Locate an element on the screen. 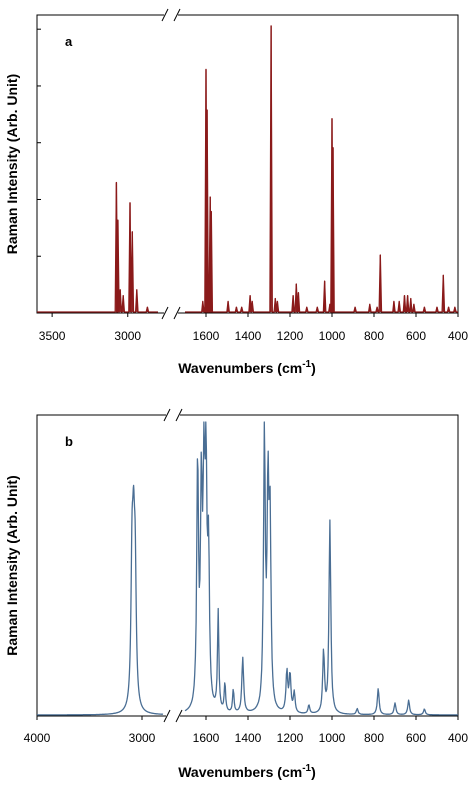 This screenshot has width=474, height=787. panel-letter: a is located at coordinates (69, 41).